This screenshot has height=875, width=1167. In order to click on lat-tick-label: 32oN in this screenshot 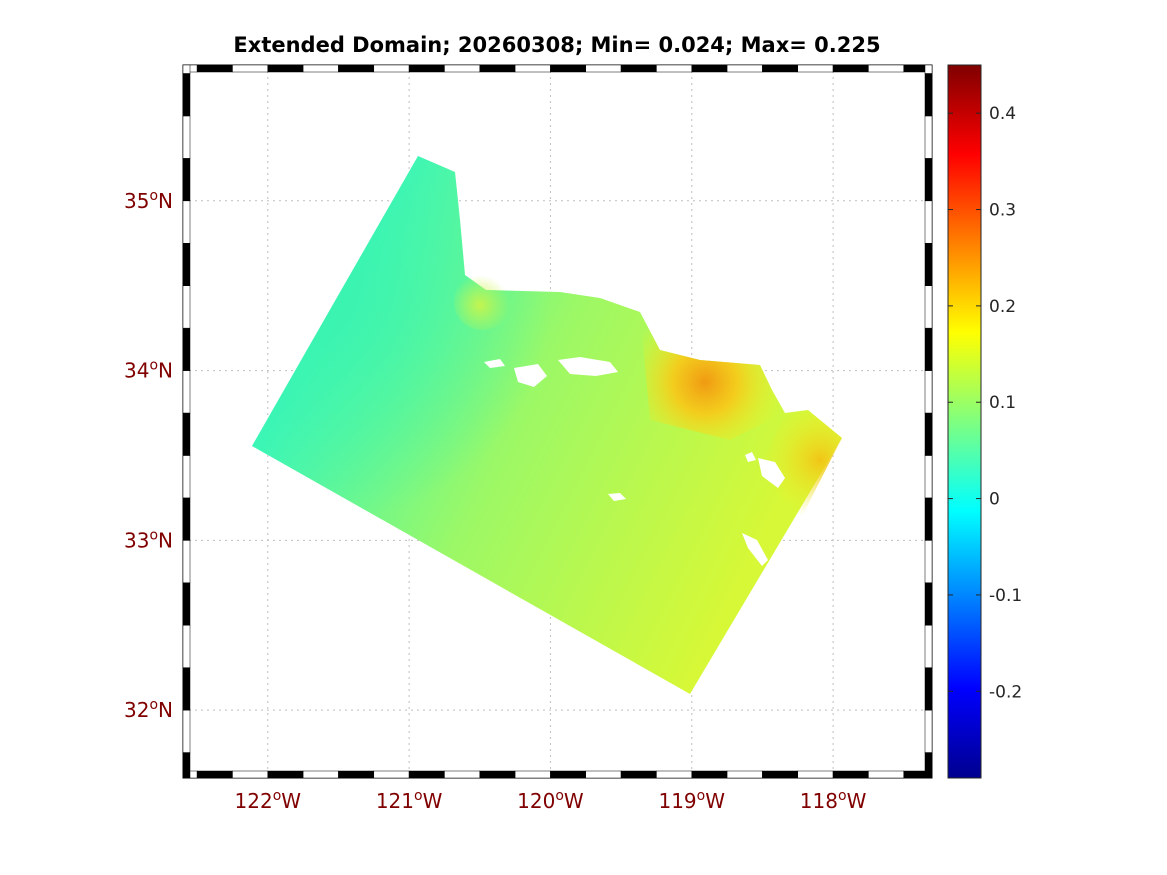, I will do `click(148, 709)`.